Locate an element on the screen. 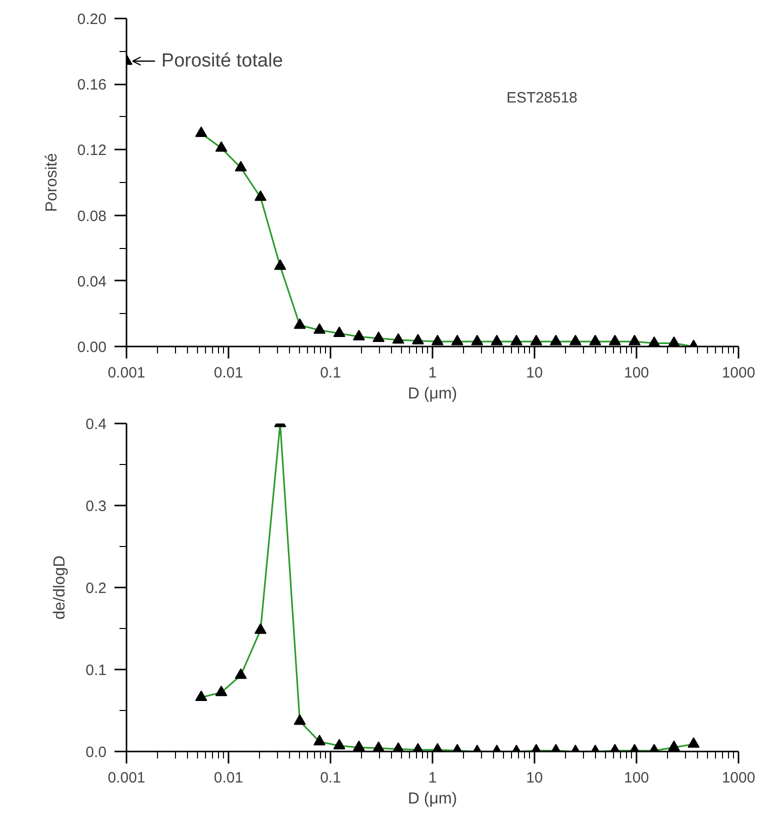  y-axis-title: de/dlogD is located at coordinates (60, 587).